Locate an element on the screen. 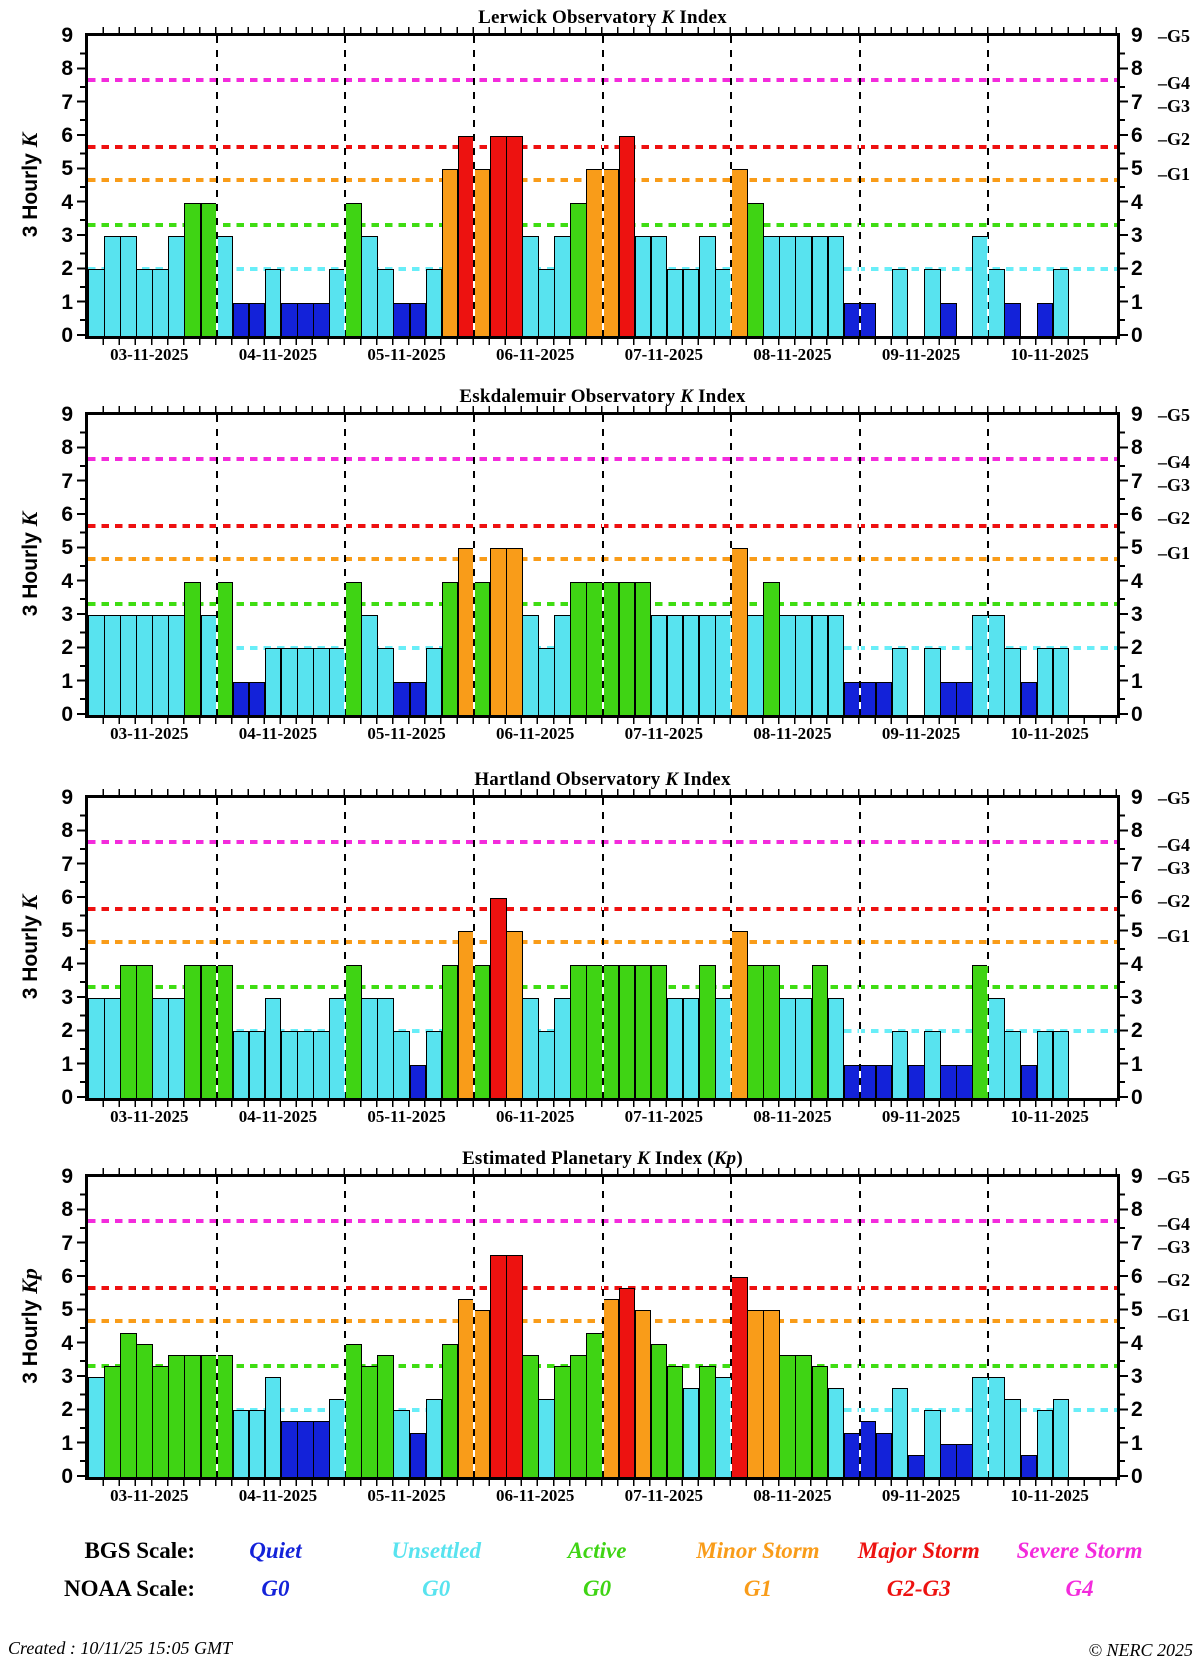 The width and height of the screenshot is (1203, 1670). y-axis-ticks-right is located at coordinates (1124, 565).